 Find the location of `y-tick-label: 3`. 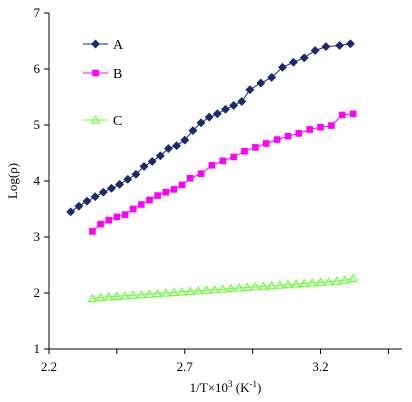

y-tick-label: 3 is located at coordinates (37, 236).